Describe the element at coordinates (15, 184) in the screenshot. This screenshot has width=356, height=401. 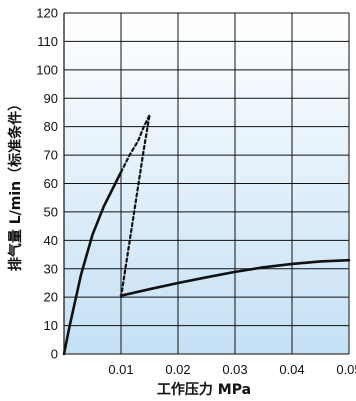
I see `y-axis-title: 排气量 L/min（标准条件）` at that location.